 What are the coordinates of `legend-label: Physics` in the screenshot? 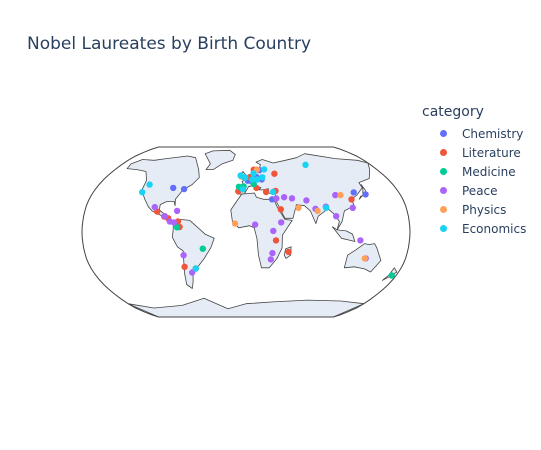 It's located at (484, 209).